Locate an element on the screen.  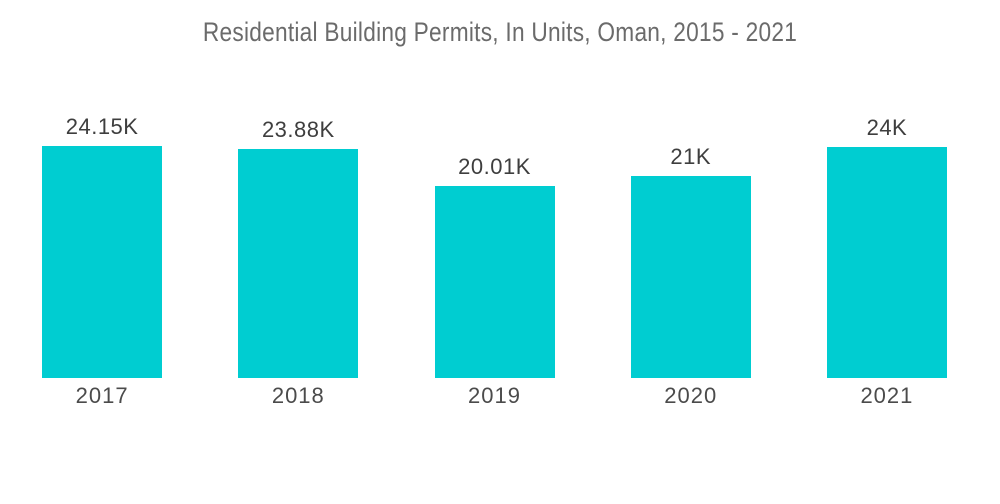
x-axis-label: 2020 is located at coordinates (691, 395).